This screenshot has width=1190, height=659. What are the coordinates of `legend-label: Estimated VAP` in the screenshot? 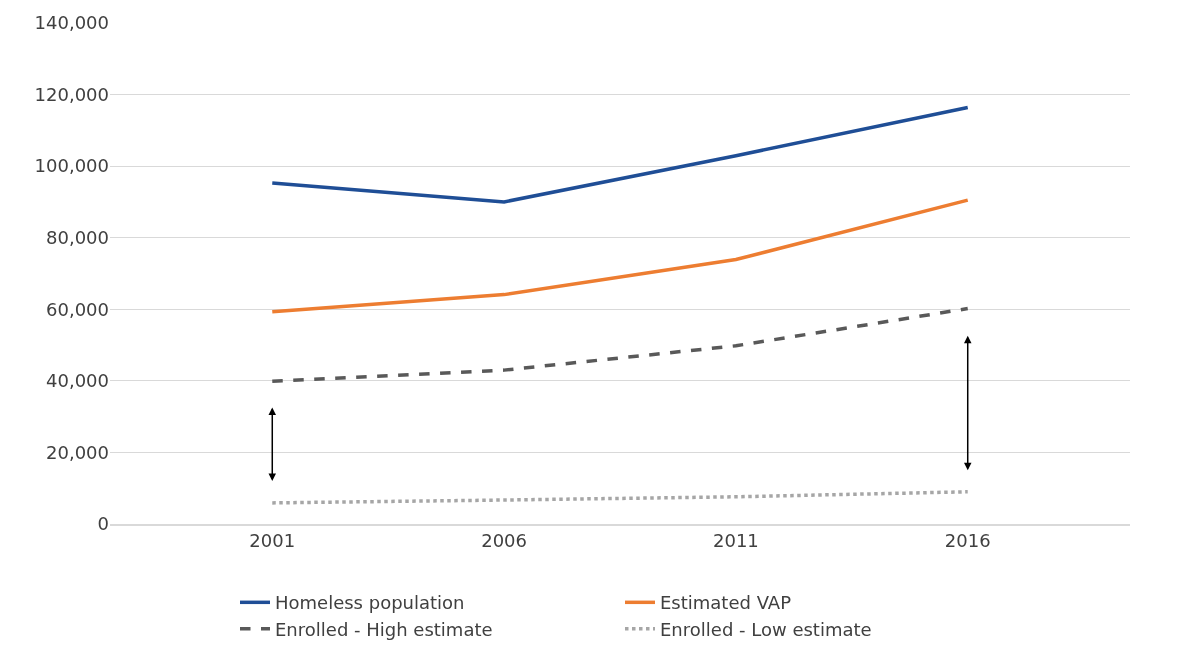 It's located at (726, 603).